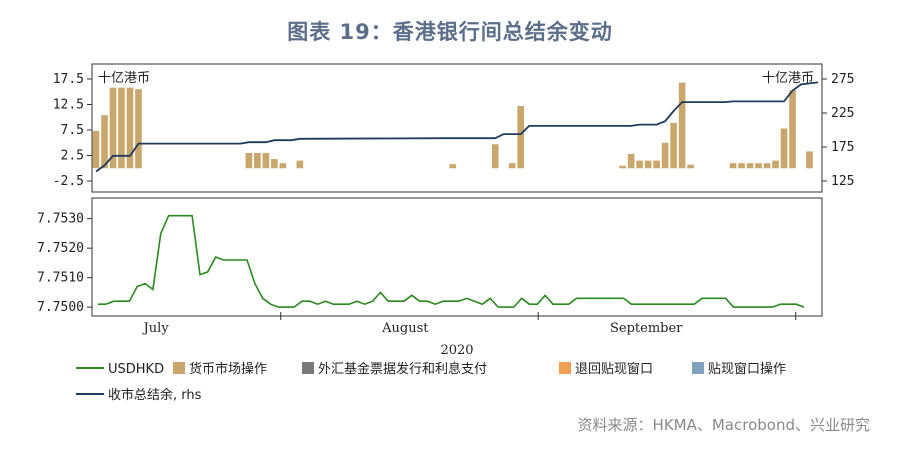 The height and width of the screenshot is (452, 900). What do you see at coordinates (842, 147) in the screenshot?
I see `right-tick-label: 175` at bounding box center [842, 147].